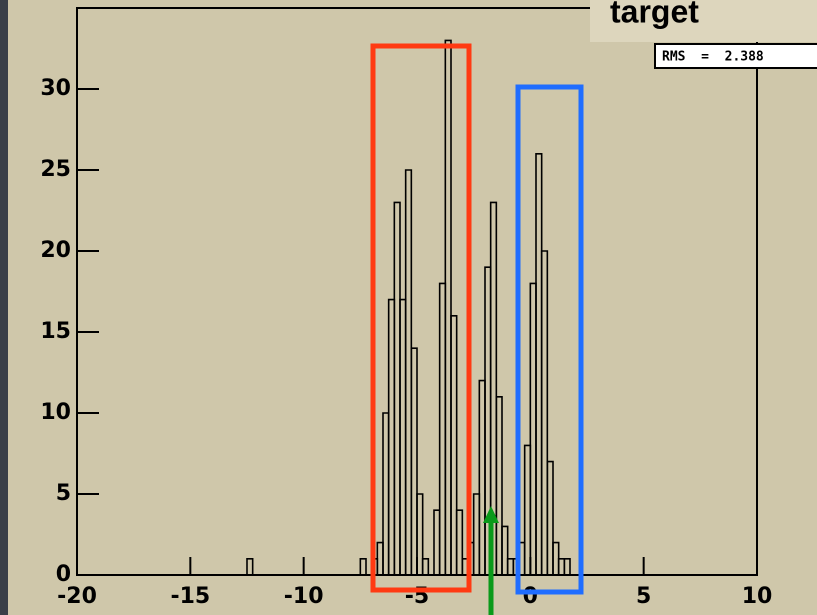 Image resolution: width=817 pixels, height=615 pixels. What do you see at coordinates (63, 493) in the screenshot?
I see `y-tick-label: 5` at bounding box center [63, 493].